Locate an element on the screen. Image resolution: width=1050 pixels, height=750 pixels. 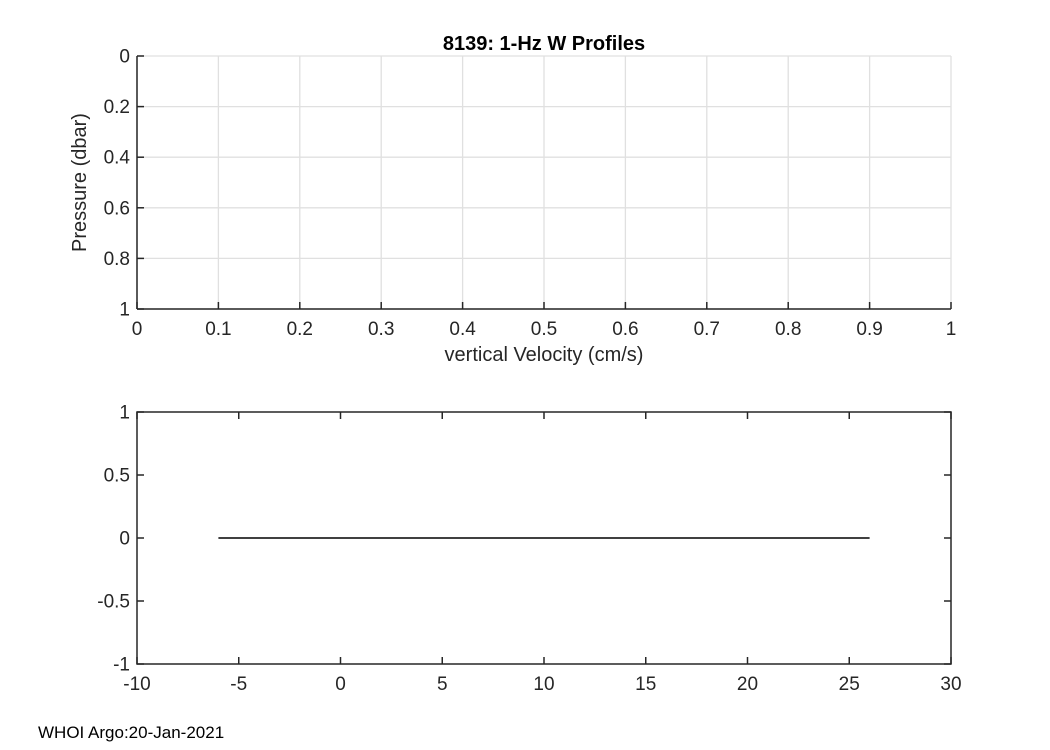
x-tick-label: 25 is located at coordinates (849, 684).